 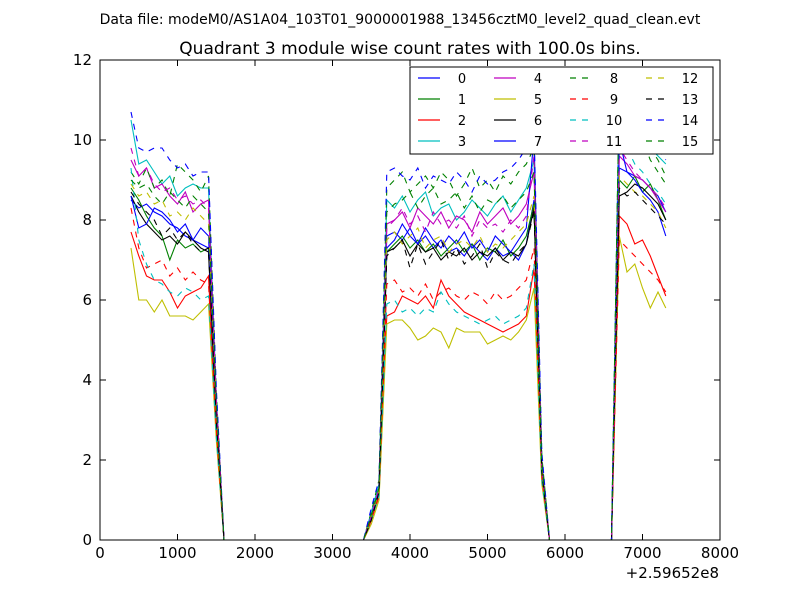 I want to click on y-tick-label: 12, so click(x=82, y=60).